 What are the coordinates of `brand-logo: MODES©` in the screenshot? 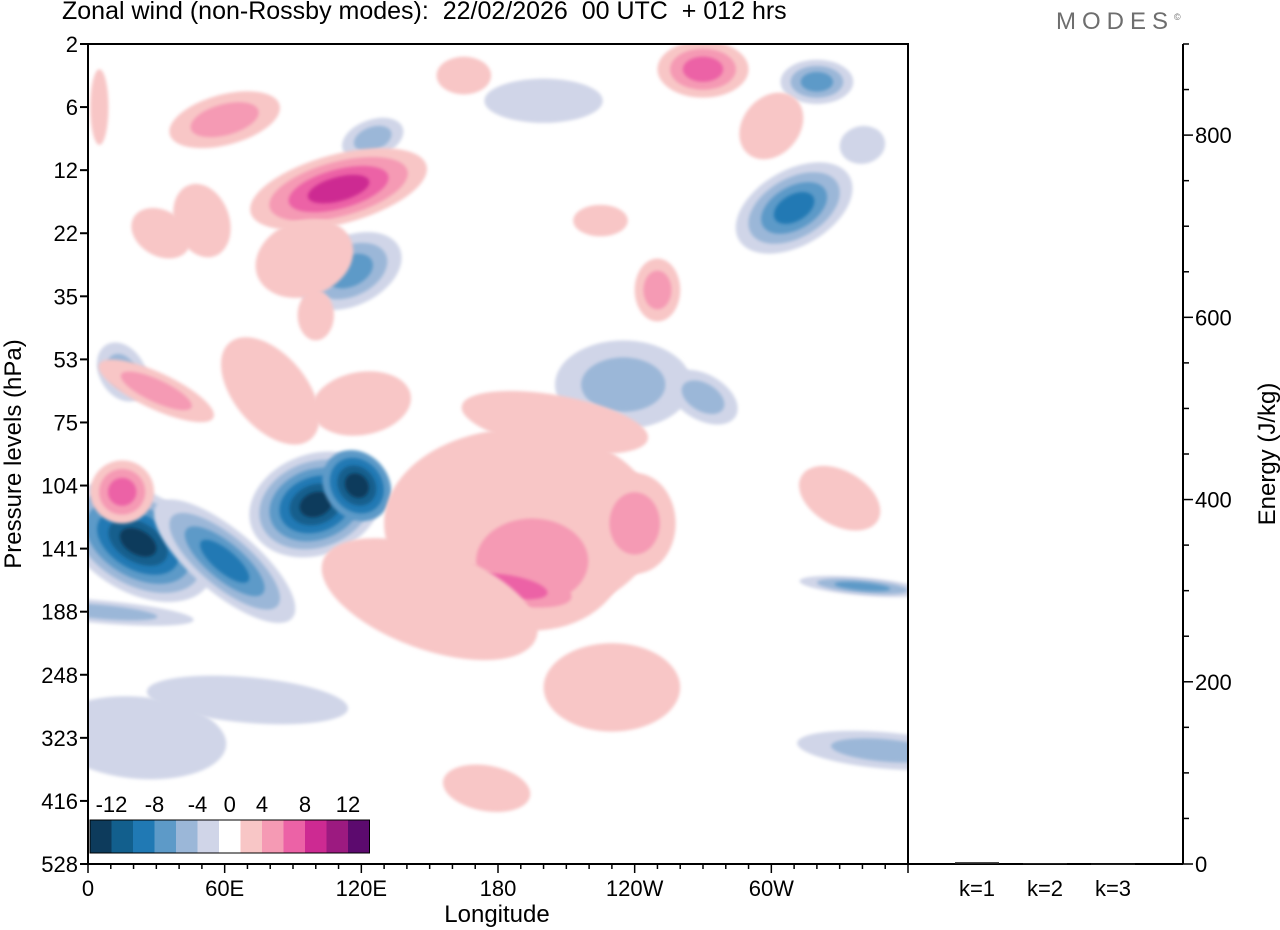 It's located at (1118, 22).